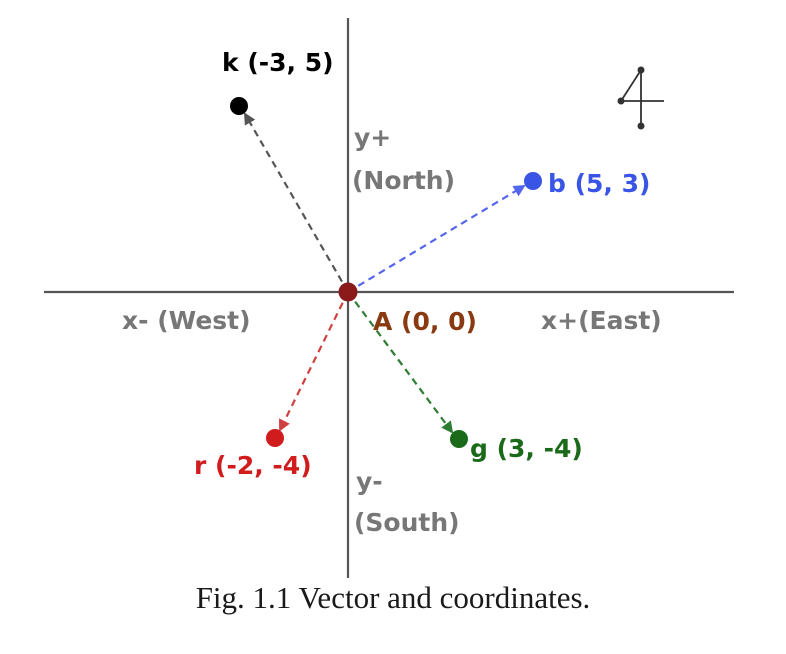 Image resolution: width=786 pixels, height=654 pixels. Describe the element at coordinates (436, 238) in the screenshot. I see `vector-b-line` at that location.